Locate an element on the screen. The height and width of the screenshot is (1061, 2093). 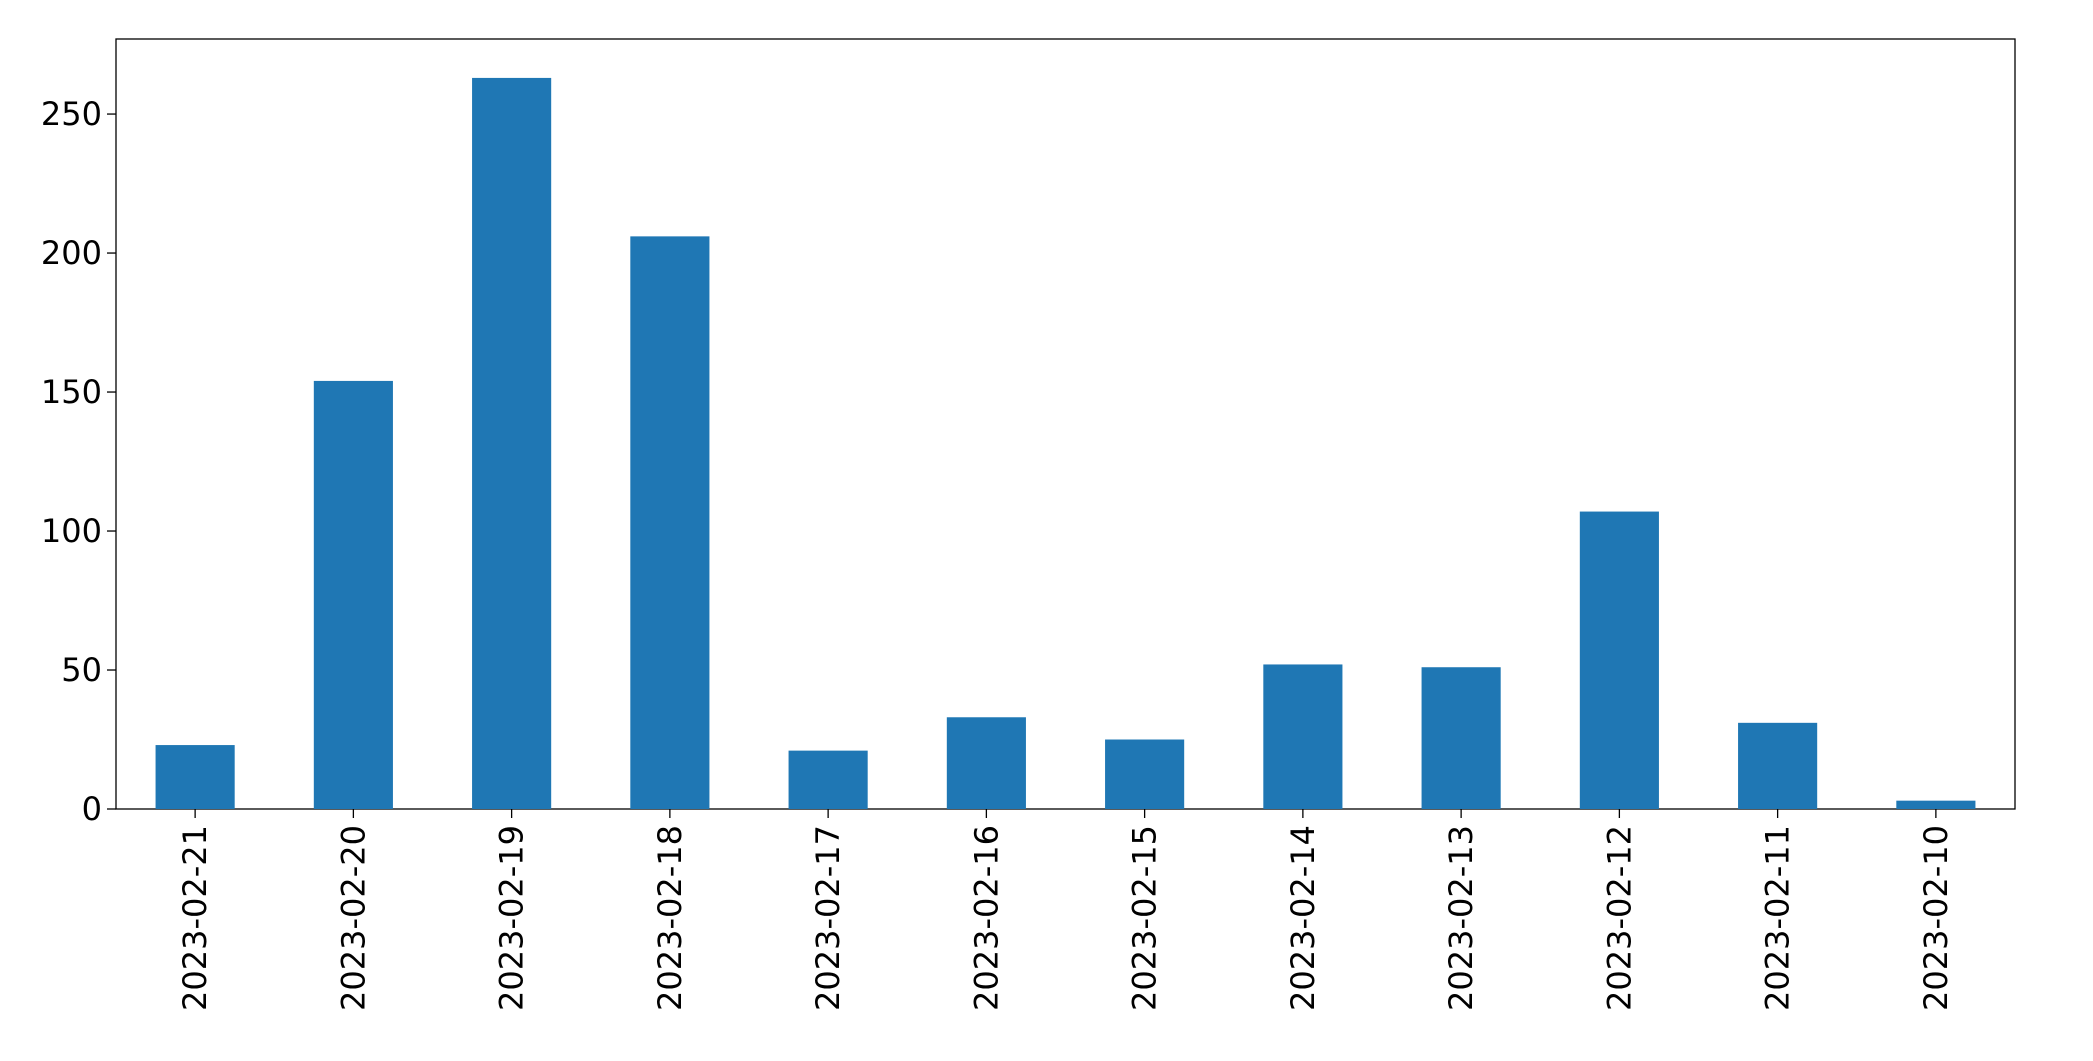
y-tick-label: 0 is located at coordinates (92, 809).